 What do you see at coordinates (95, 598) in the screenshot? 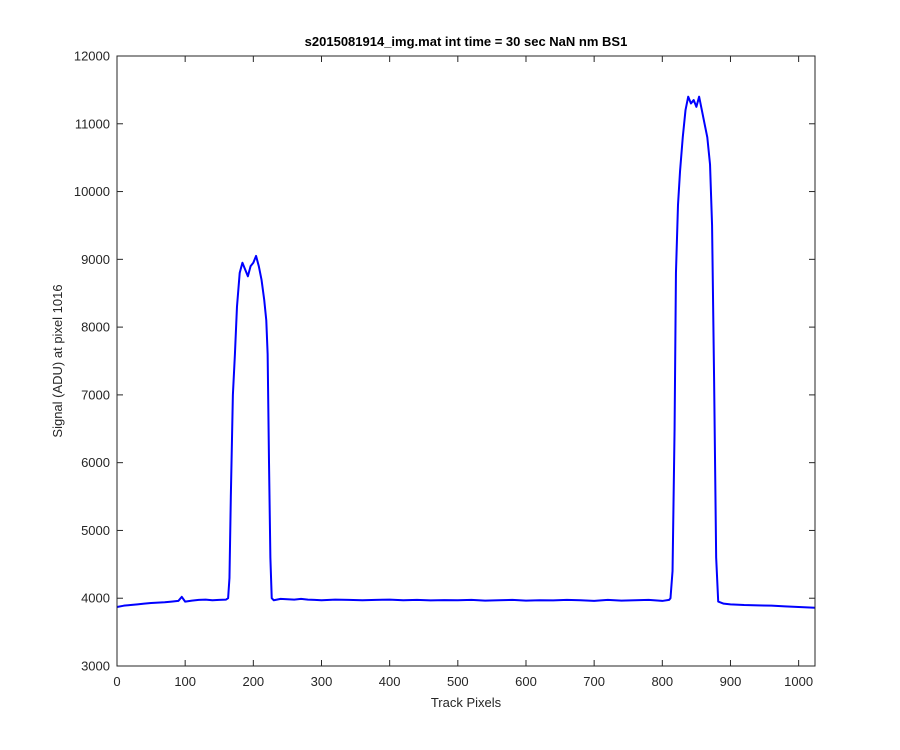
I see `y-tick-label-4000: 4000` at bounding box center [95, 598].